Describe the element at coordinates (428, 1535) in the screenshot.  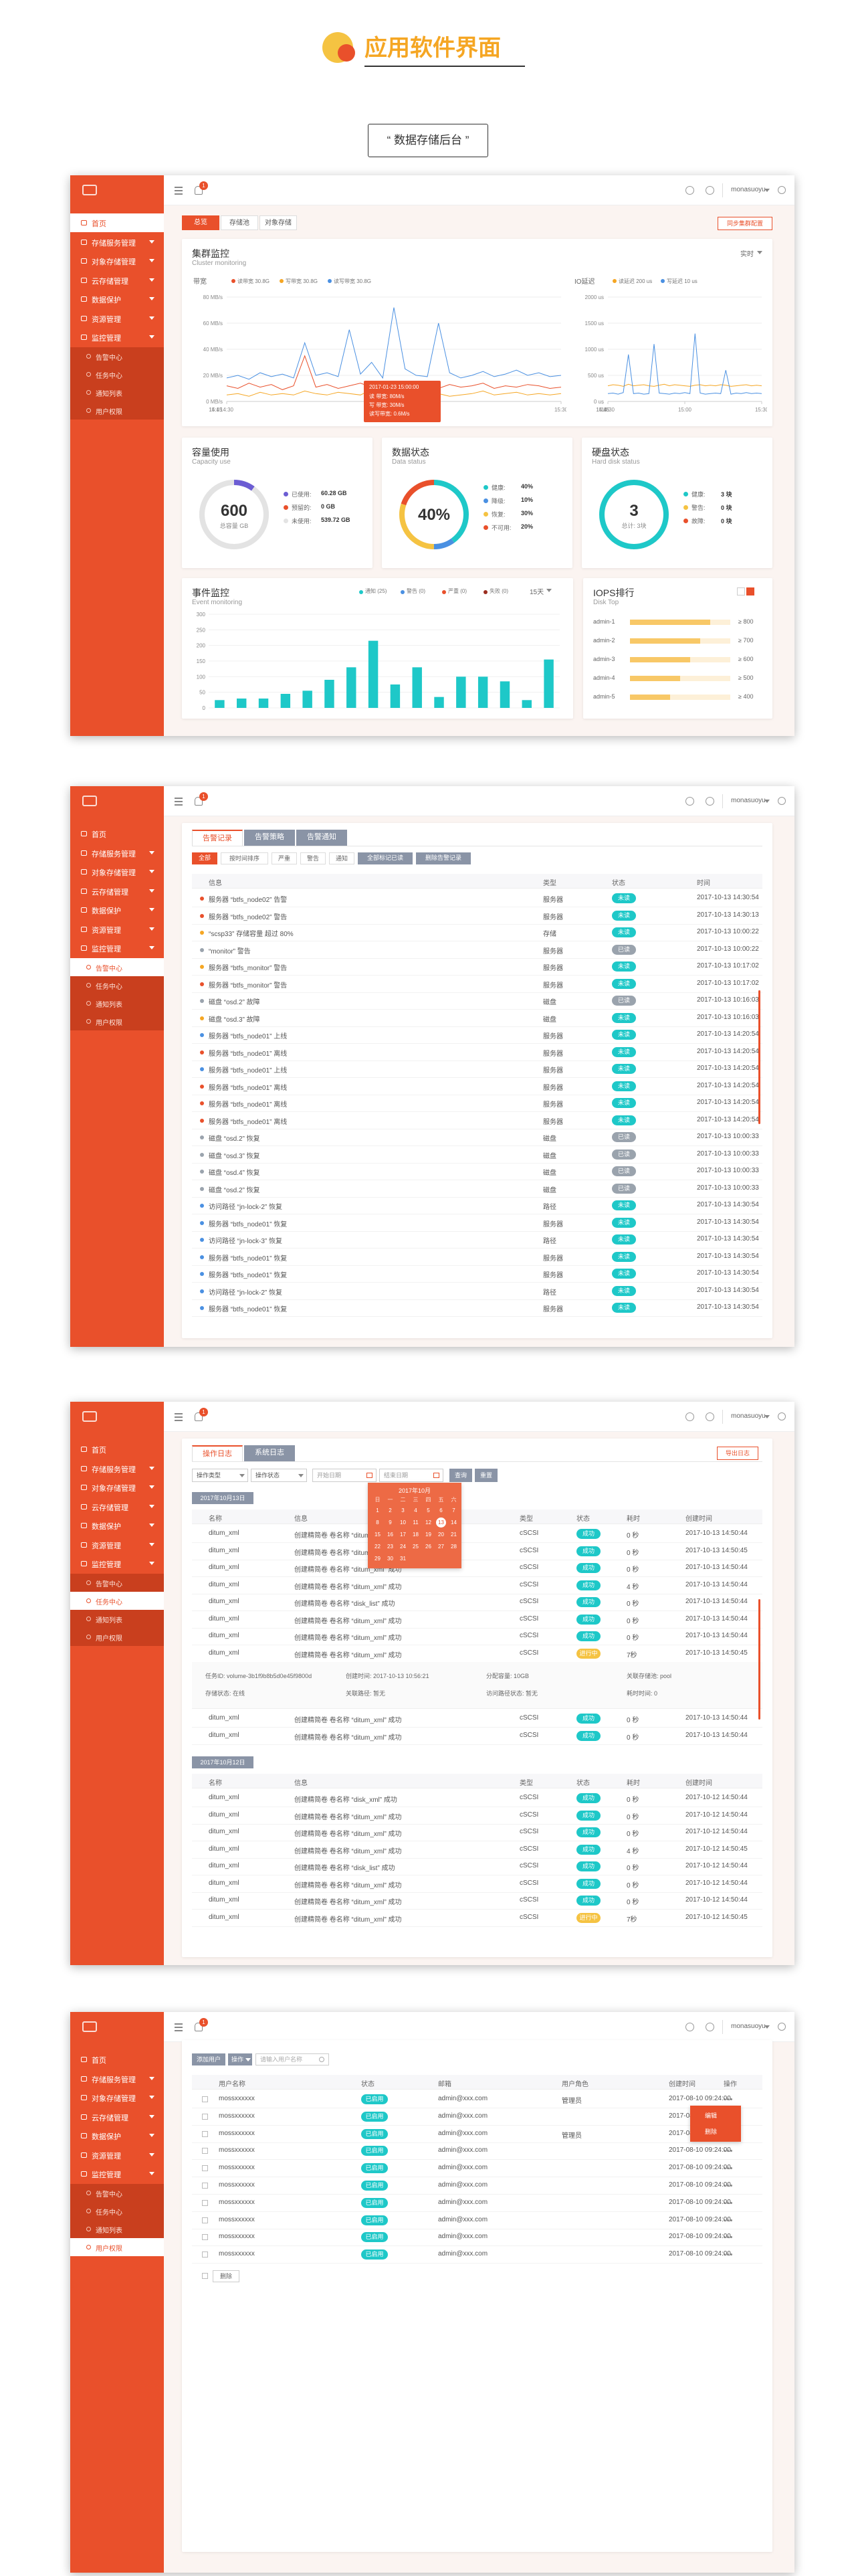
I see `calendar-day: 19` at that location.